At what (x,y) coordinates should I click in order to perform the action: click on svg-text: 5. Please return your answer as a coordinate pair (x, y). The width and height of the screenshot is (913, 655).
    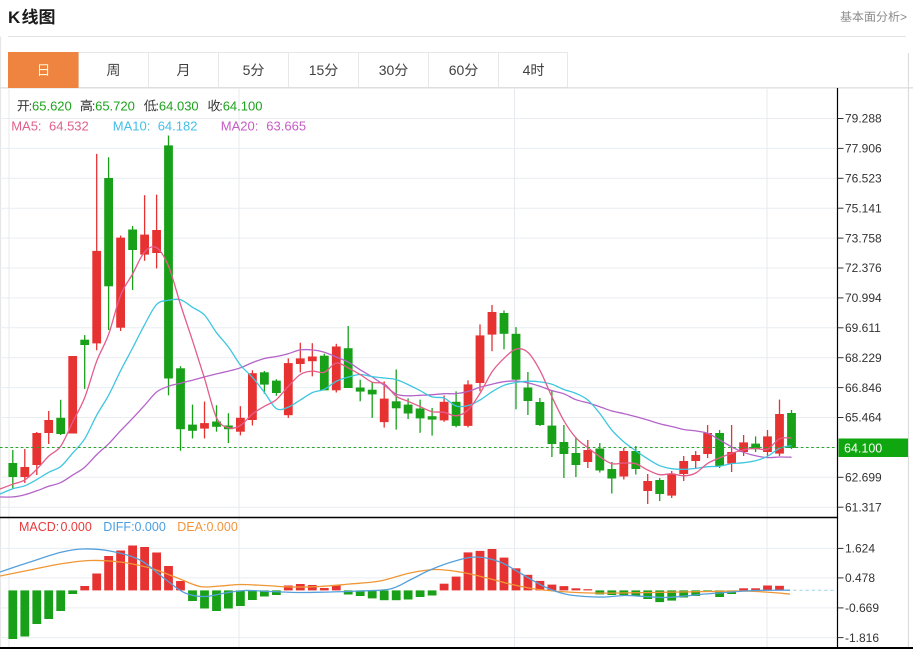
    Looking at the image, I should click on (247, 70).